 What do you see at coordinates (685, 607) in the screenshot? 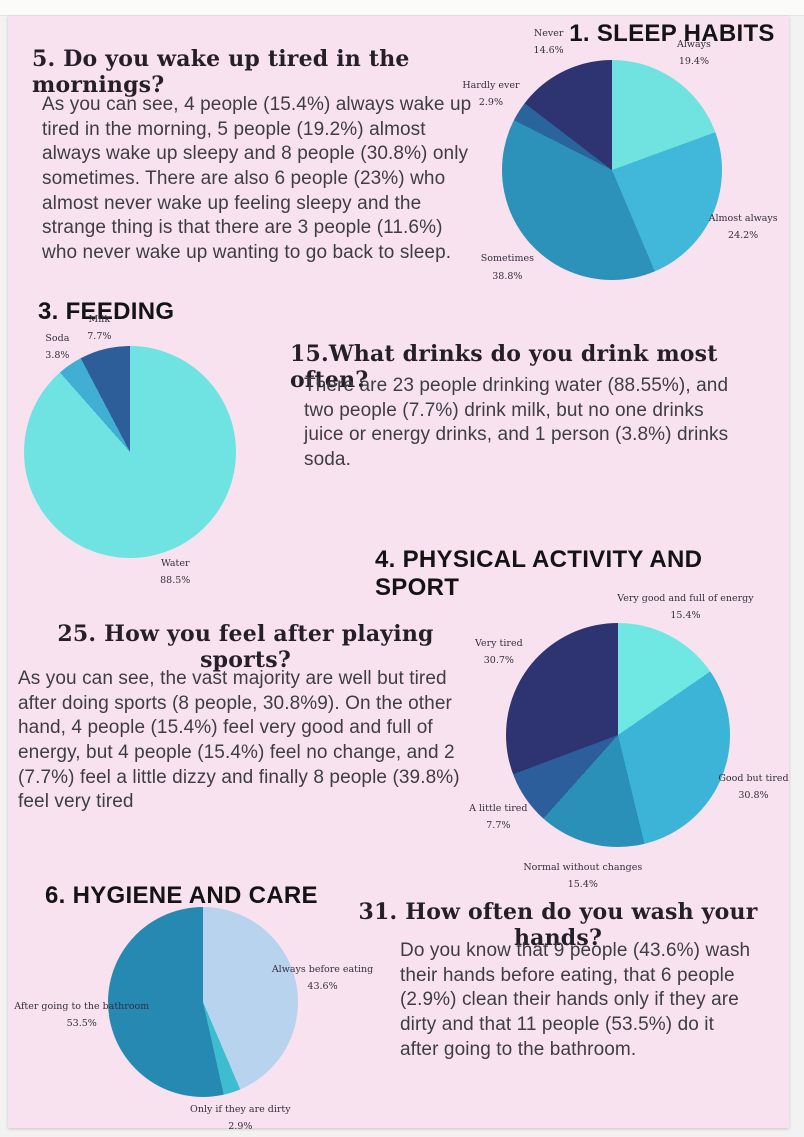
I see `pie-slice-label: Very good and full of energy 15.4%` at bounding box center [685, 607].